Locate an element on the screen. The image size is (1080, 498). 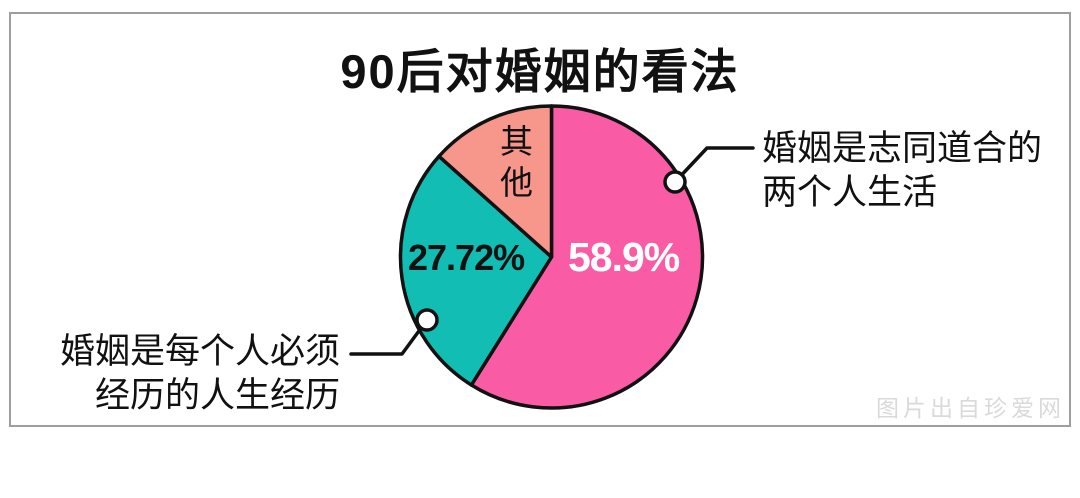
teal-callout-line-1: 婚姻是每个人必须 is located at coordinates (199, 351).